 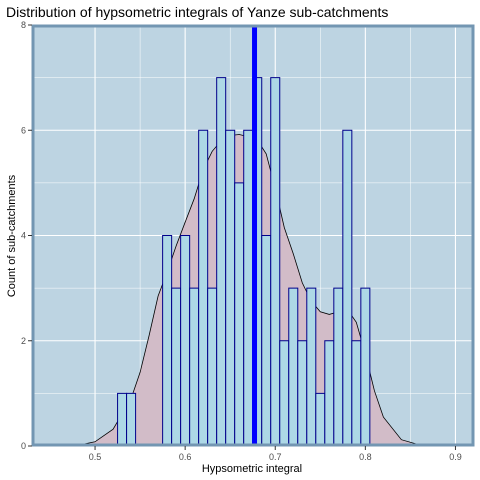 I want to click on y-tick-label: 2, so click(x=23, y=341).